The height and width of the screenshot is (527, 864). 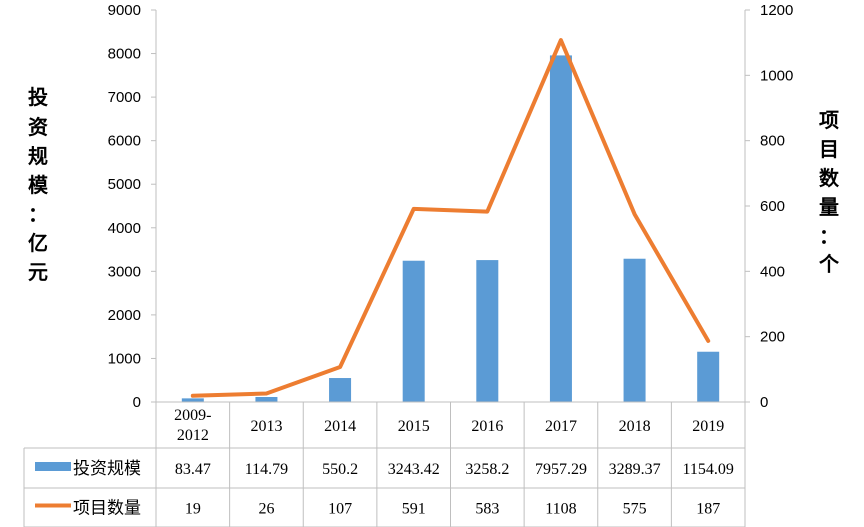 I want to click on y-left-tick-label: 2000, so click(x=124, y=315).